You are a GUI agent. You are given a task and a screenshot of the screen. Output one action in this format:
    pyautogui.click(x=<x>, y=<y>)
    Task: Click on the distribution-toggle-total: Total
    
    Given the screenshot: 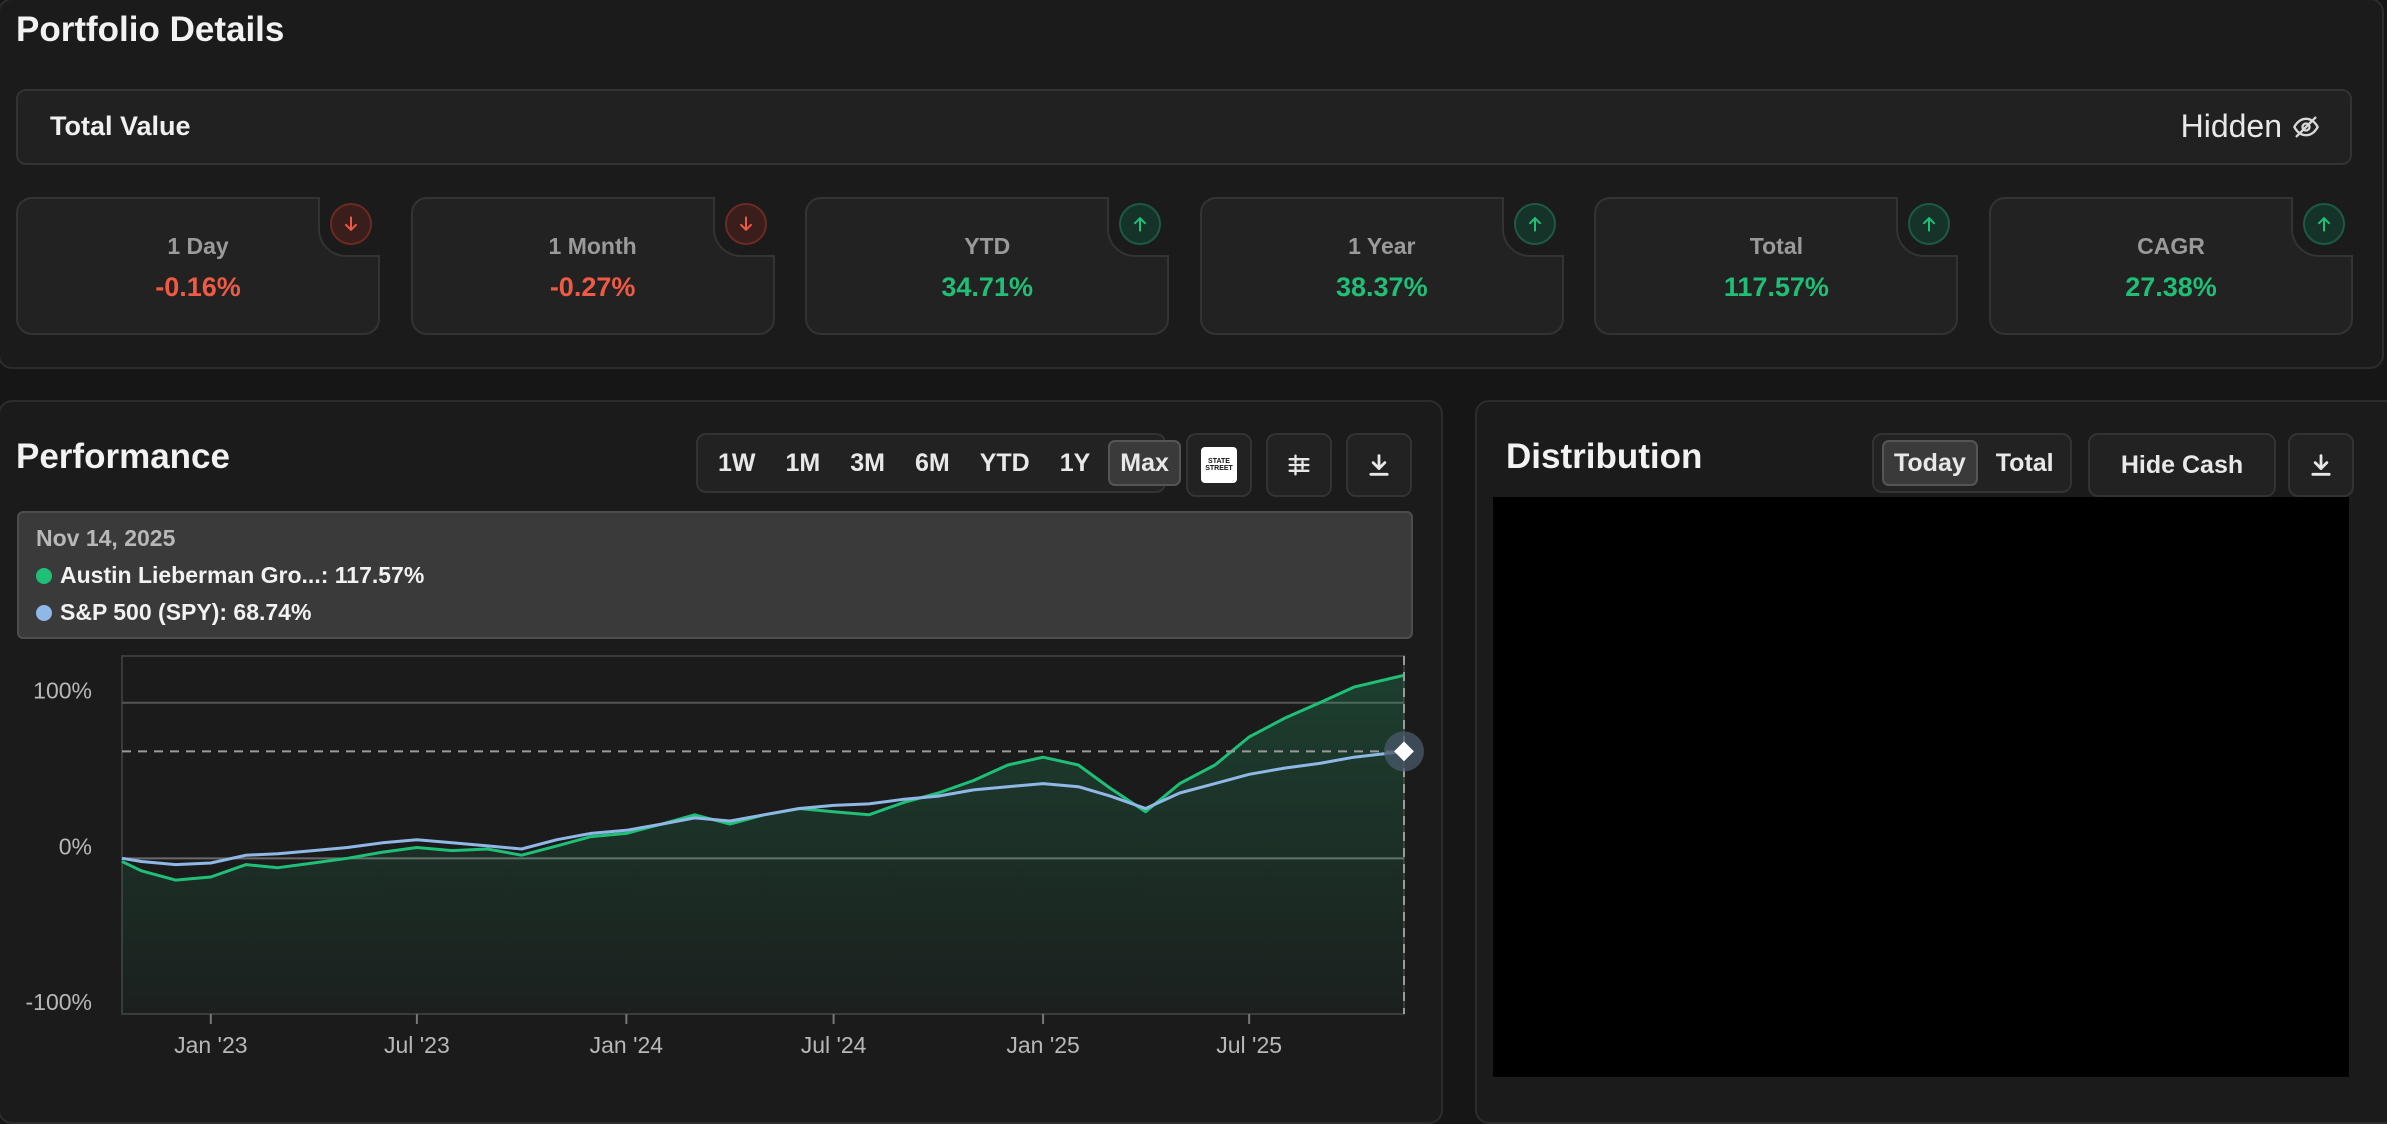 What is the action you would take?
    pyautogui.click(x=2024, y=462)
    